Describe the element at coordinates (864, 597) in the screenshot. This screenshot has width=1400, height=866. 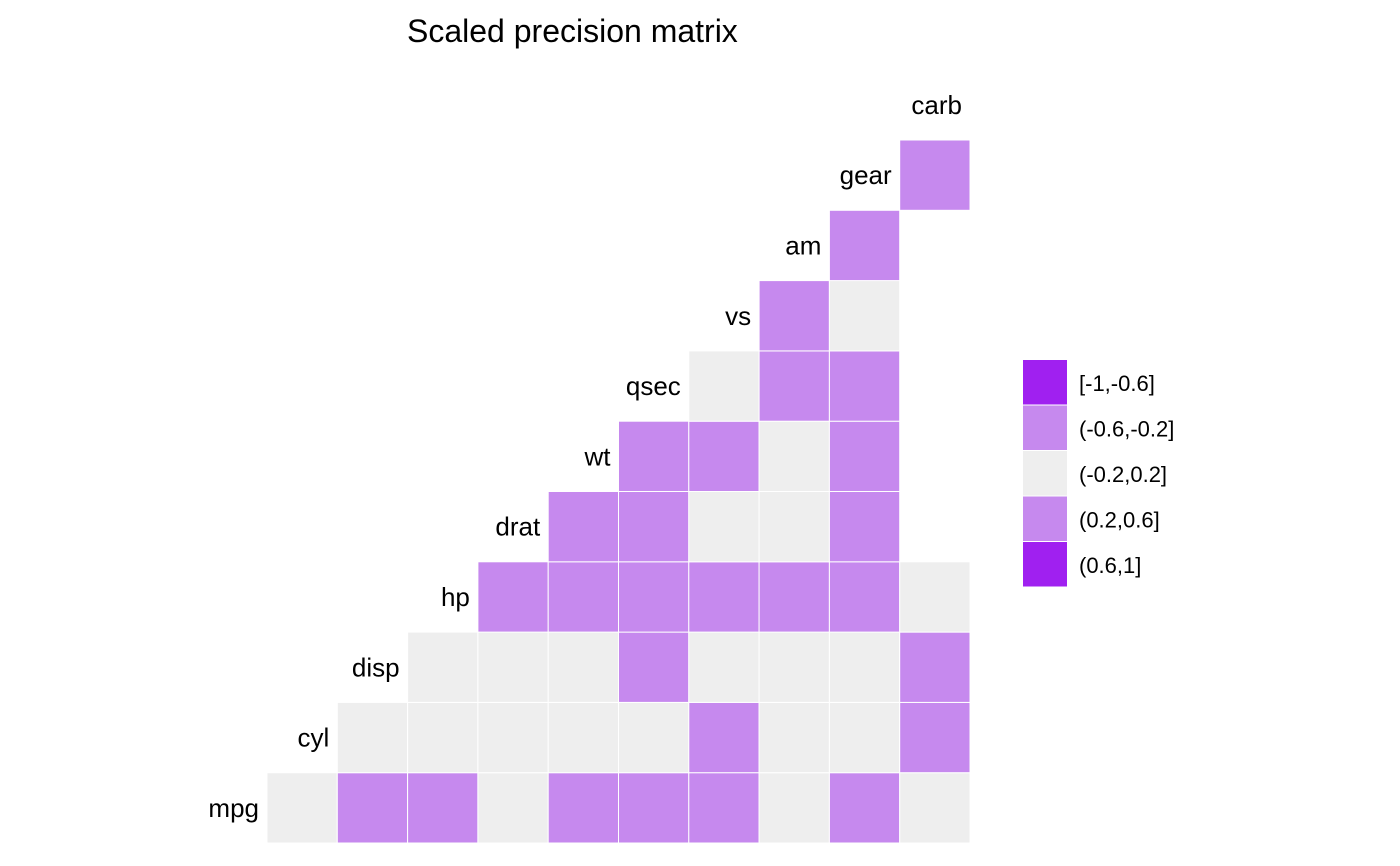
I see `heatmap-cell-hp-am` at that location.